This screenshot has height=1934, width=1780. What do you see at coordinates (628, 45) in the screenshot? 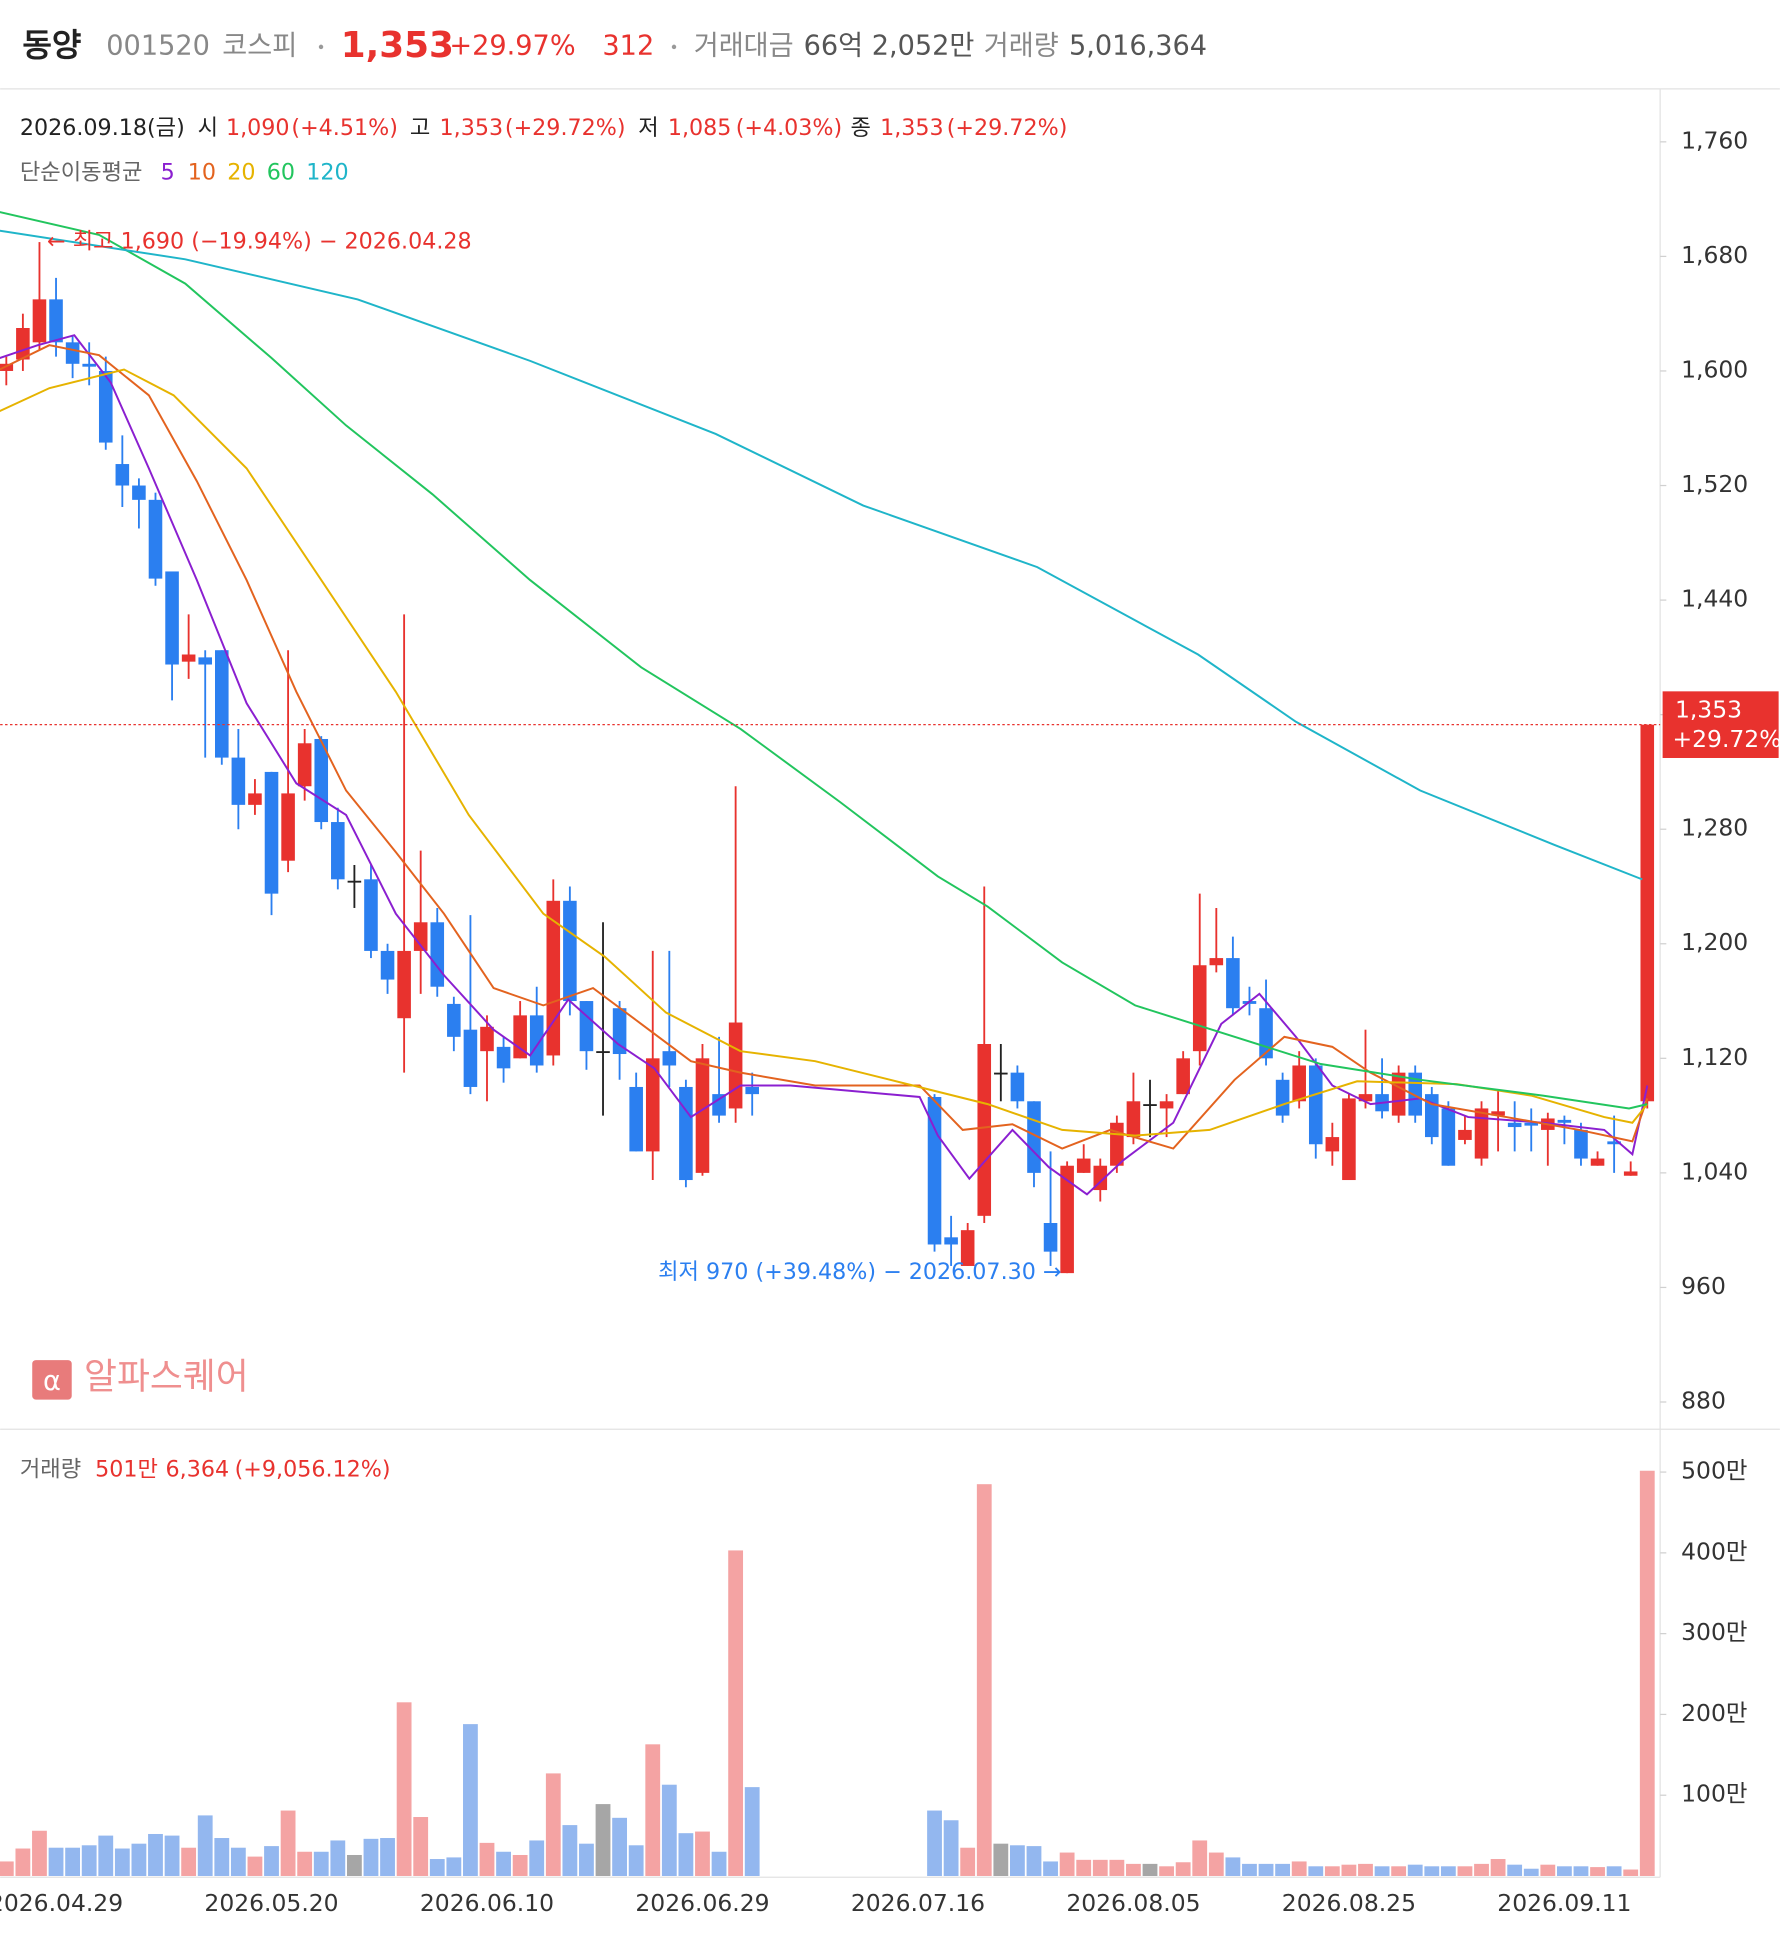
I see `change: 312` at bounding box center [628, 45].